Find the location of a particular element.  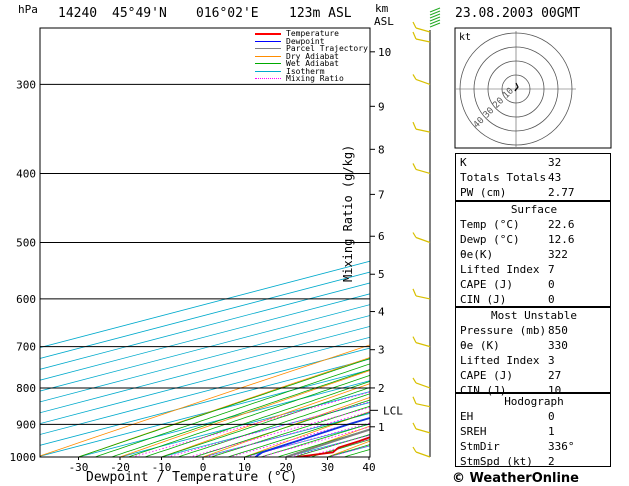

panel-section-title: Hodograph is located at coordinates (534, 401).